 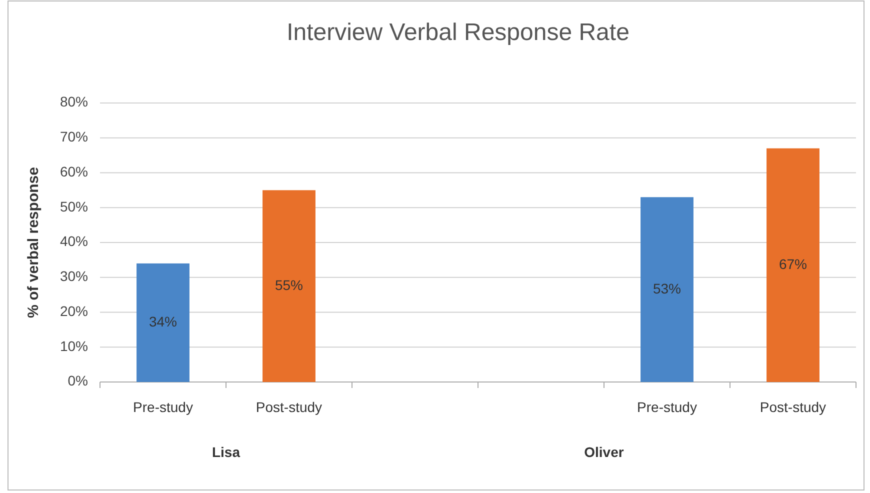 I want to click on text: Lisa, so click(x=226, y=452).